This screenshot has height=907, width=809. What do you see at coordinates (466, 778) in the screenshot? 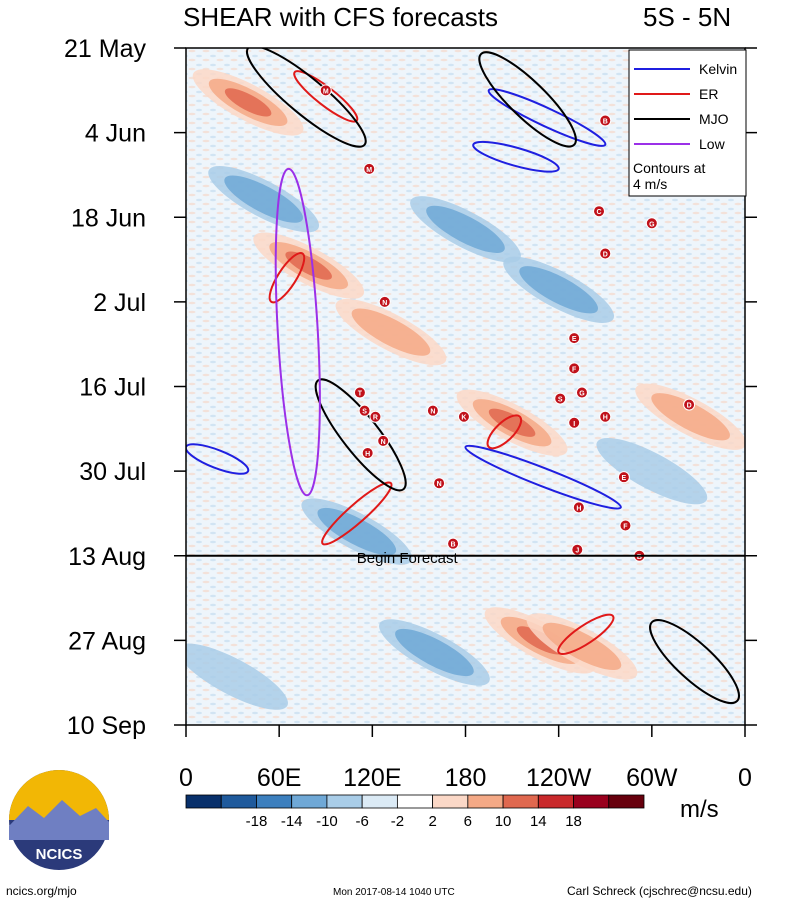
I see `x-tick-label-3: 180` at bounding box center [466, 778].